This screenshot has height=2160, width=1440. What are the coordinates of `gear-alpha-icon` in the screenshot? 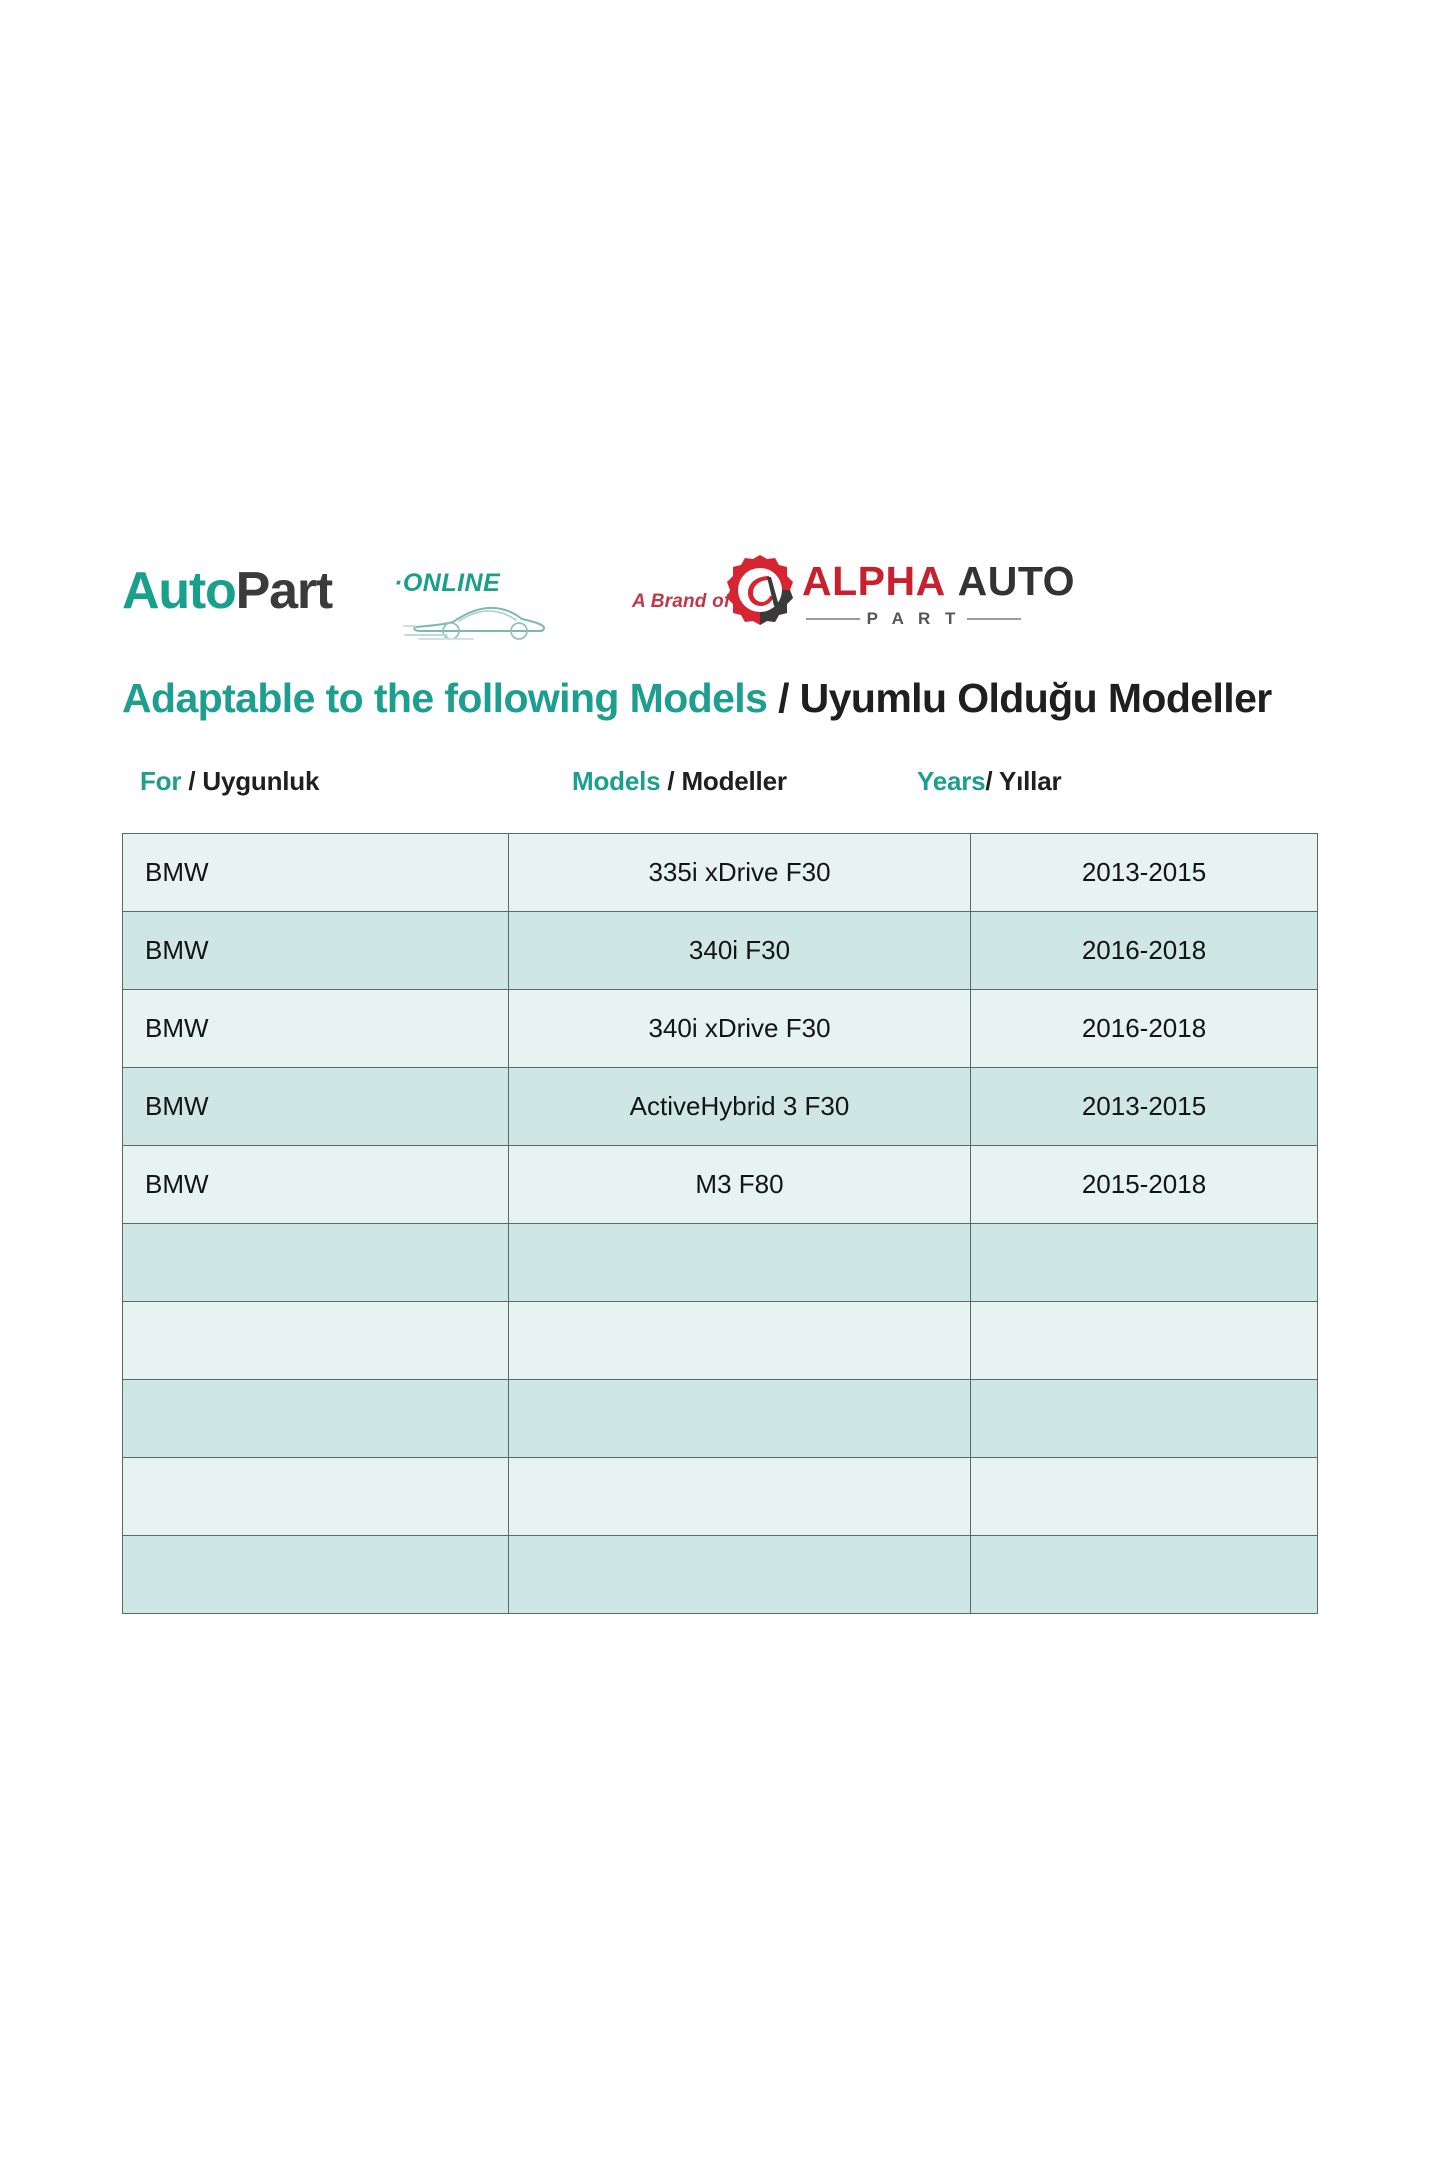 It's located at (760, 590).